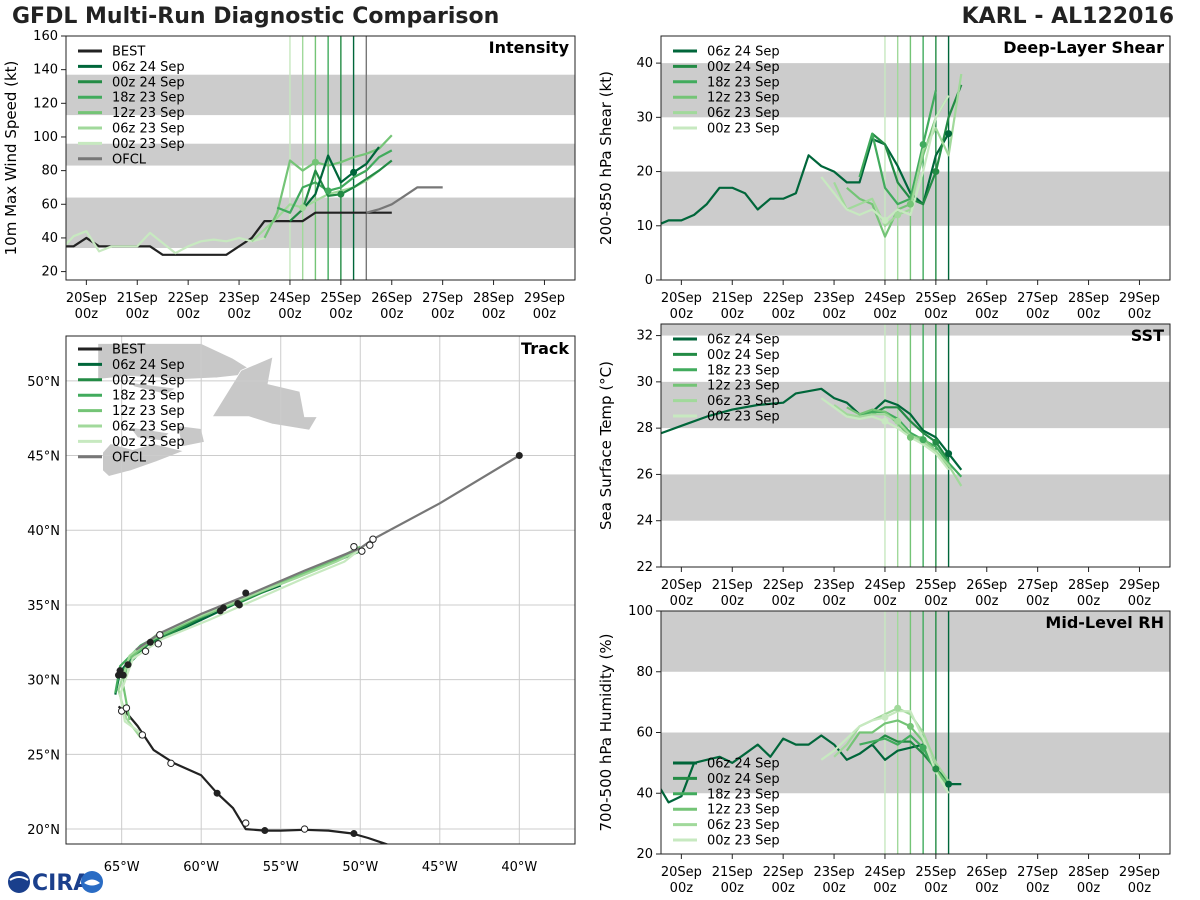 This screenshot has width=1200, height=900. I want to click on chart-title: Deep-Layer Shear, so click(1083, 47).